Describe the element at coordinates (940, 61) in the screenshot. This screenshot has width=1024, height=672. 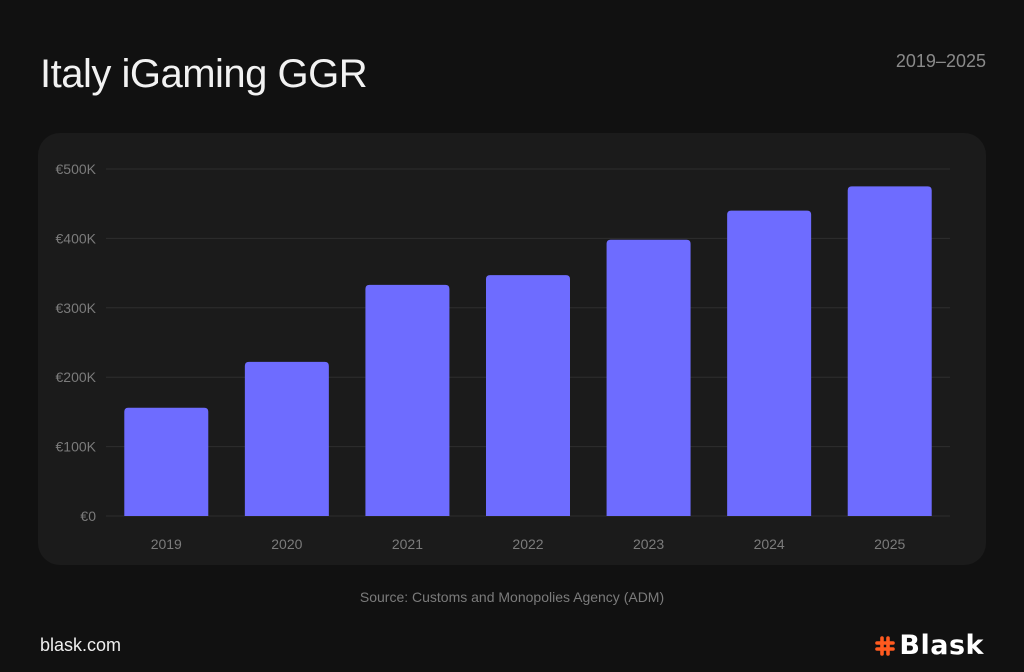
I see `date-range: 2019–2025` at that location.